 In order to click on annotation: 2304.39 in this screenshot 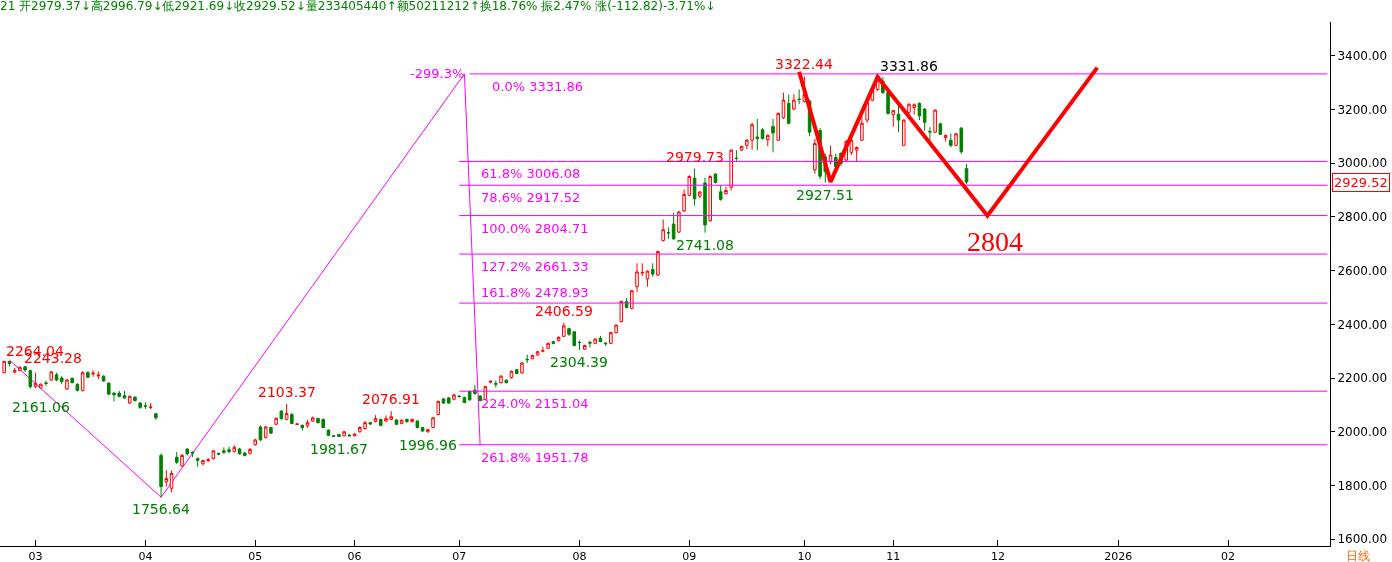, I will do `click(579, 362)`.